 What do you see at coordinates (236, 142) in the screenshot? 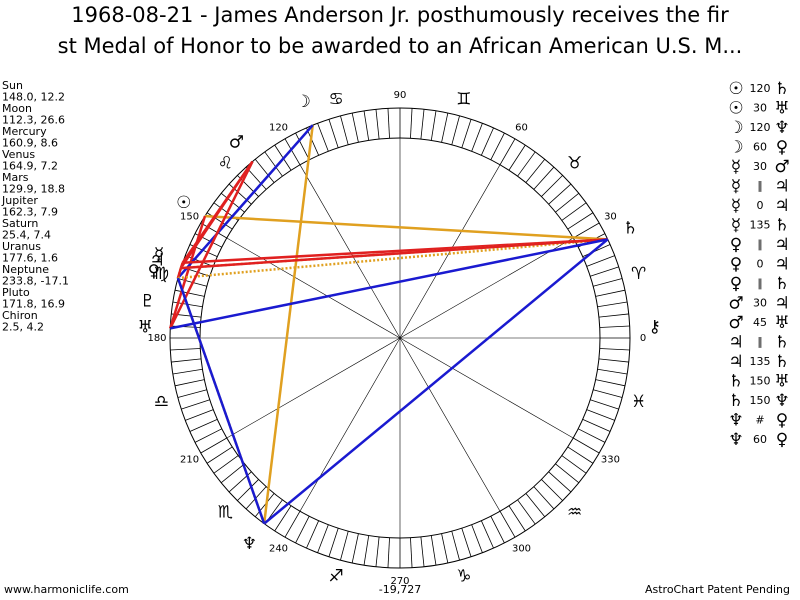
I see `planet-glyph: ♂` at bounding box center [236, 142].